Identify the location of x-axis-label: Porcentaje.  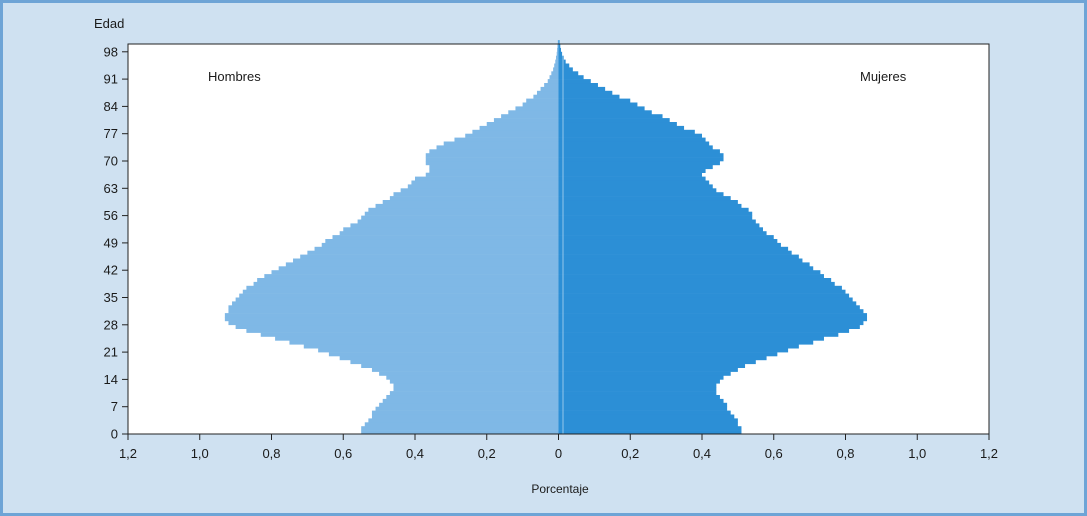
(560, 489).